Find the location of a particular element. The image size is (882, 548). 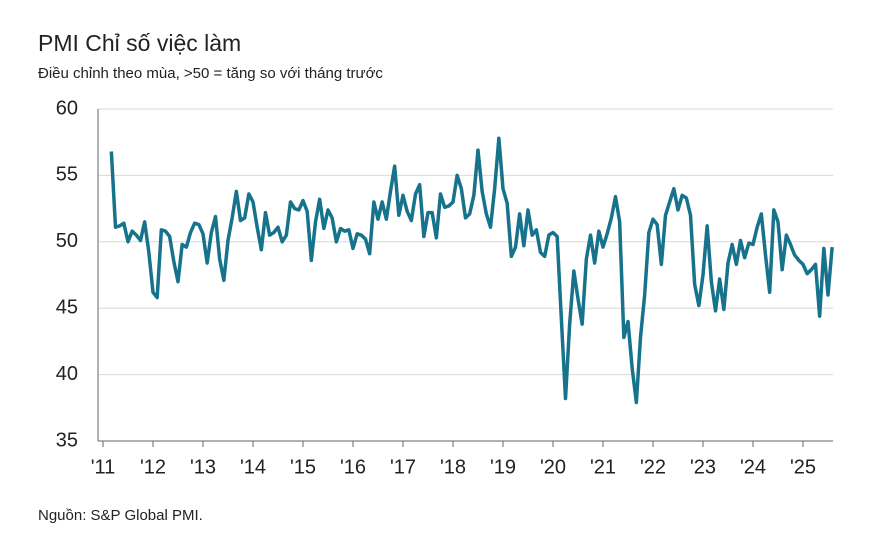

x-tick-label: '23 is located at coordinates (703, 467).